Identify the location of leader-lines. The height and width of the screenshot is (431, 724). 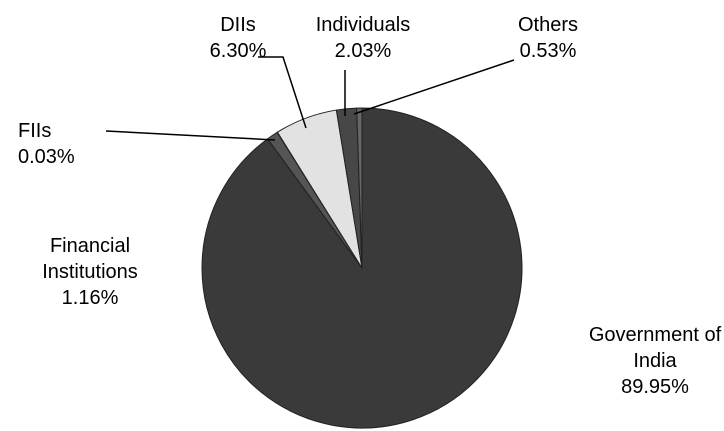
(310, 98).